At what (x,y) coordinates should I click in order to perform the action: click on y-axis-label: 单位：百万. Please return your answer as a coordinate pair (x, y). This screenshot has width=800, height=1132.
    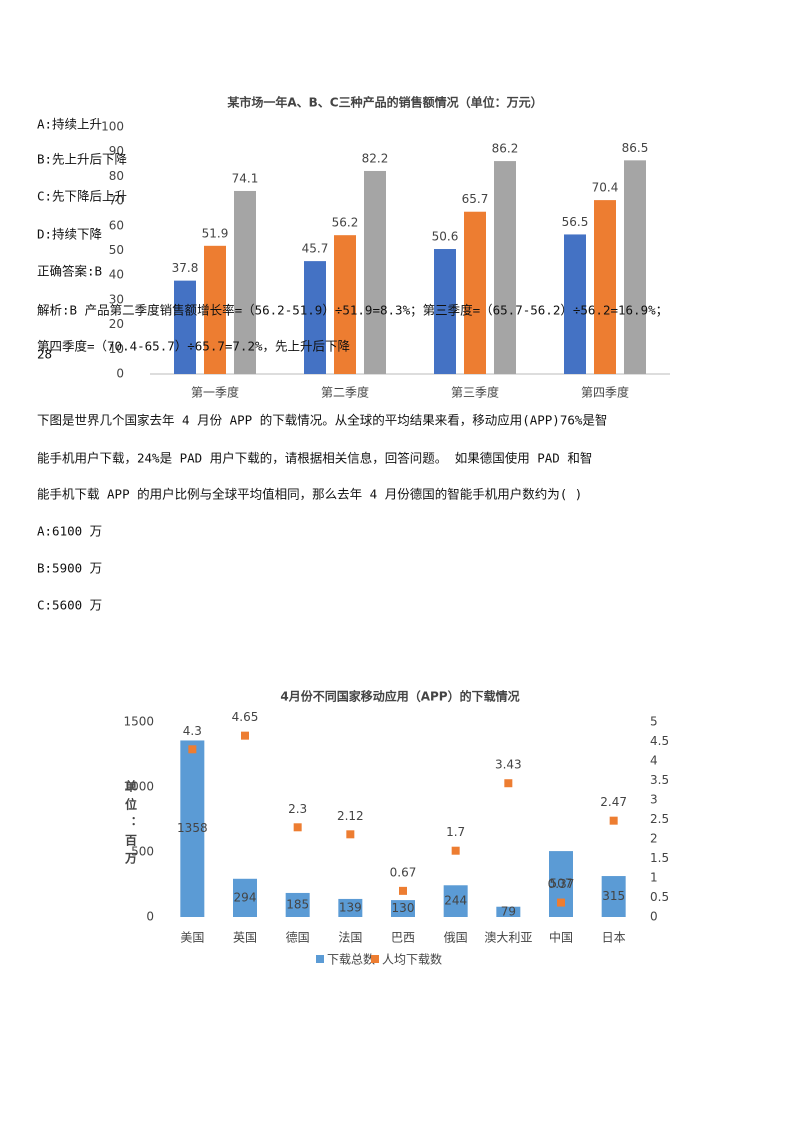
    Looking at the image, I should click on (131, 824).